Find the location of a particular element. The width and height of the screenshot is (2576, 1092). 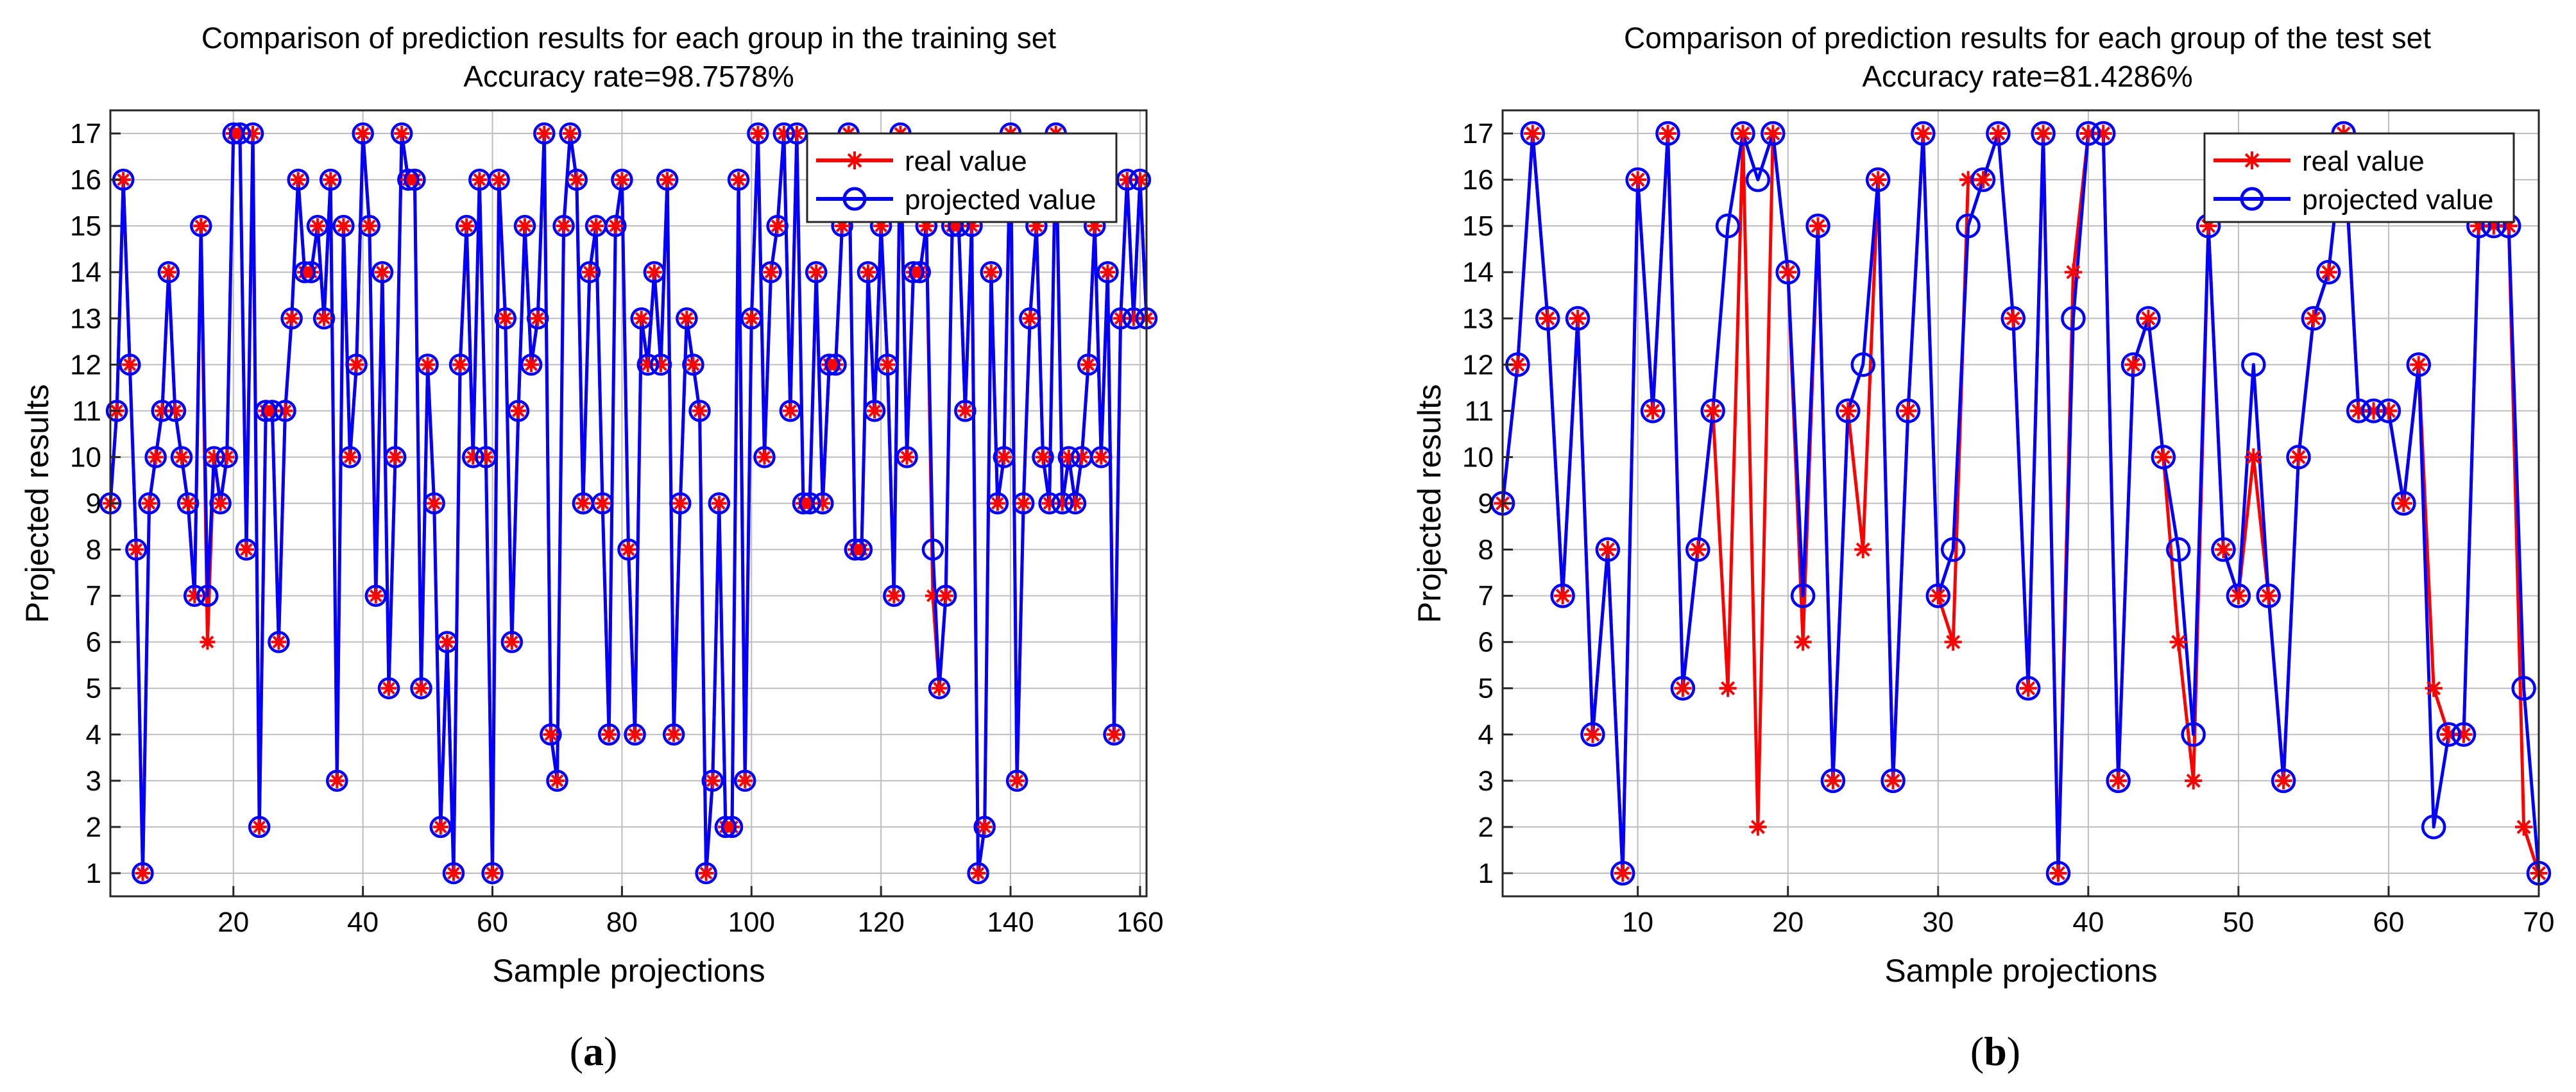

y-tick-label: 7 is located at coordinates (93, 596).